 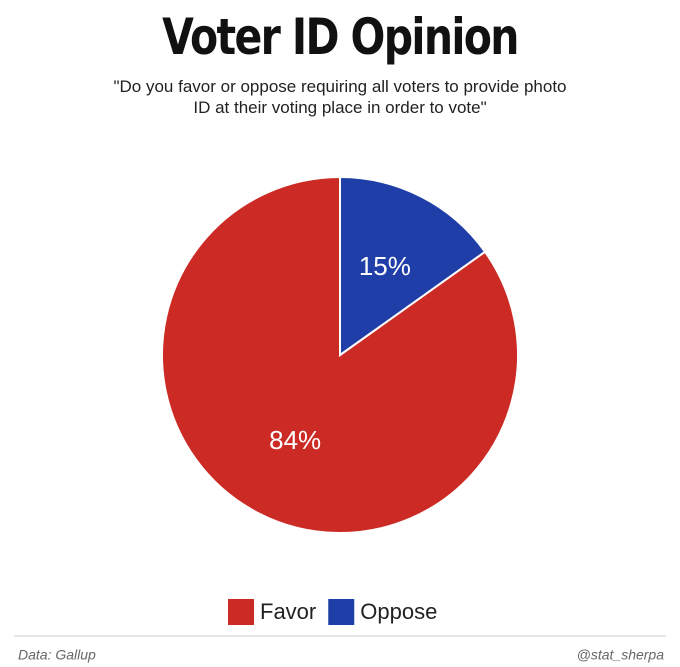 What do you see at coordinates (621, 655) in the screenshot?
I see `credit: @stat_sherpa` at bounding box center [621, 655].